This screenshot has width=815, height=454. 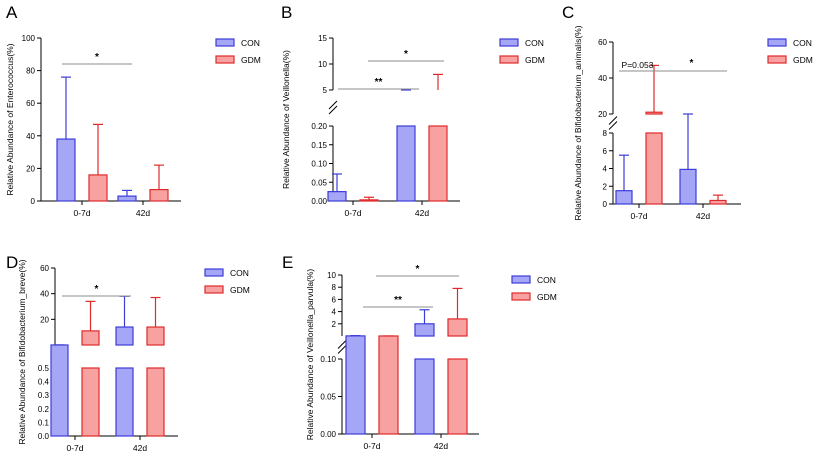 What do you see at coordinates (29, 38) in the screenshot?
I see `y-tick-label: 100` at bounding box center [29, 38].